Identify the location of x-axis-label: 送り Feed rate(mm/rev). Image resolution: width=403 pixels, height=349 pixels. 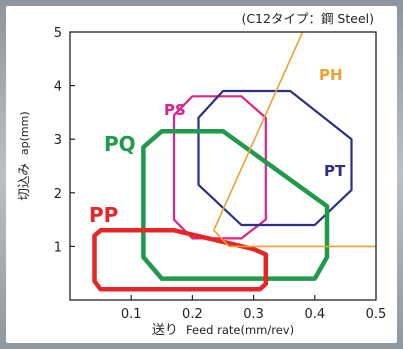
(223, 328).